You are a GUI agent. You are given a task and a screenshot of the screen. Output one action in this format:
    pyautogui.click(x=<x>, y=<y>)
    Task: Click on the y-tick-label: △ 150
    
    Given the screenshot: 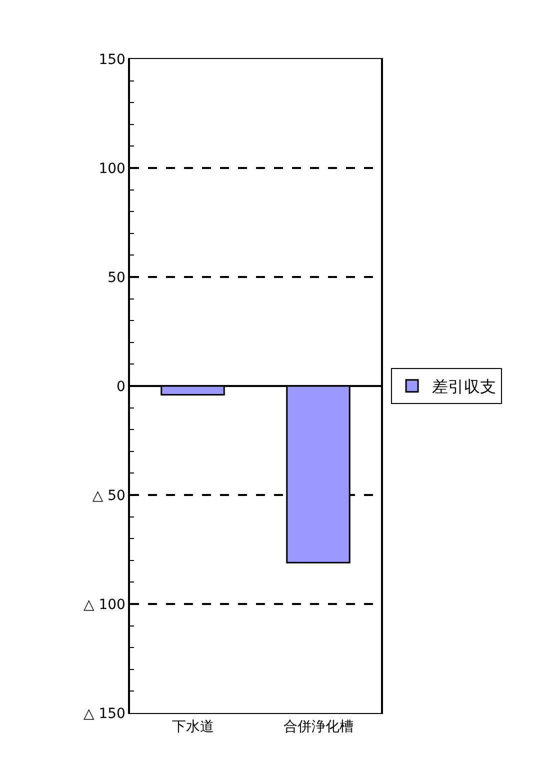 What is the action you would take?
    pyautogui.click(x=104, y=714)
    